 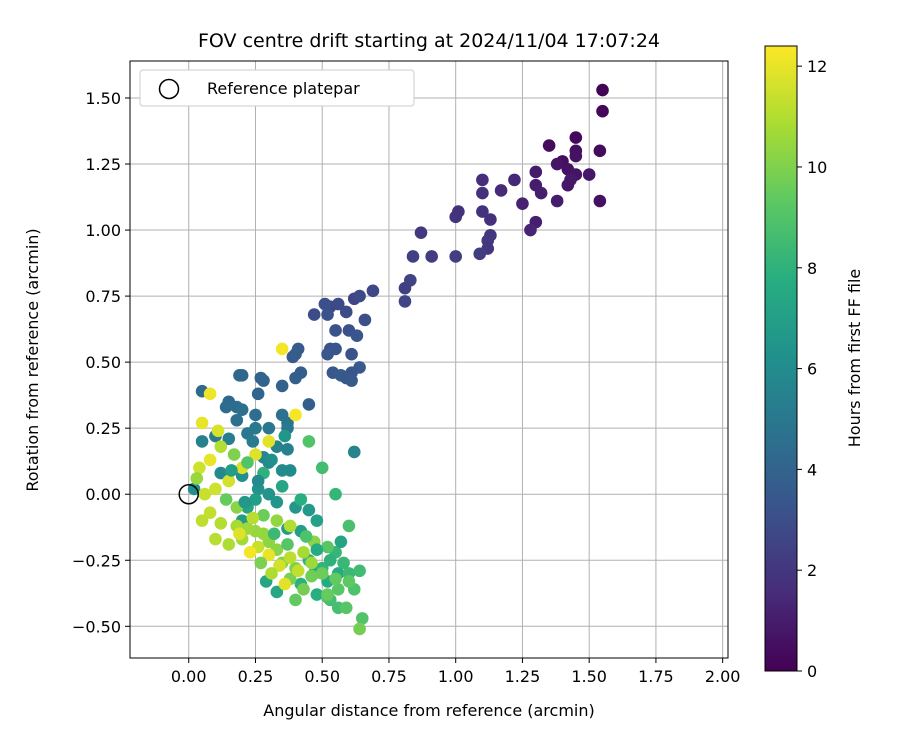 What do you see at coordinates (812, 469) in the screenshot?
I see `colorbar-tick-label: 4` at bounding box center [812, 469].